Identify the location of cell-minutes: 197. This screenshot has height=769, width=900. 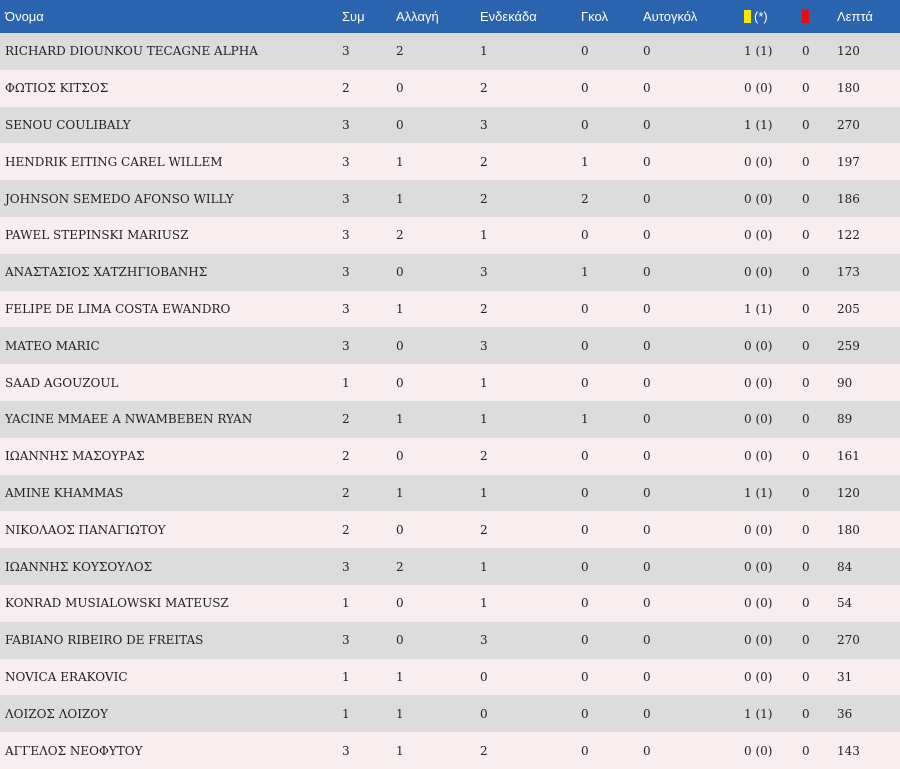
(848, 161).